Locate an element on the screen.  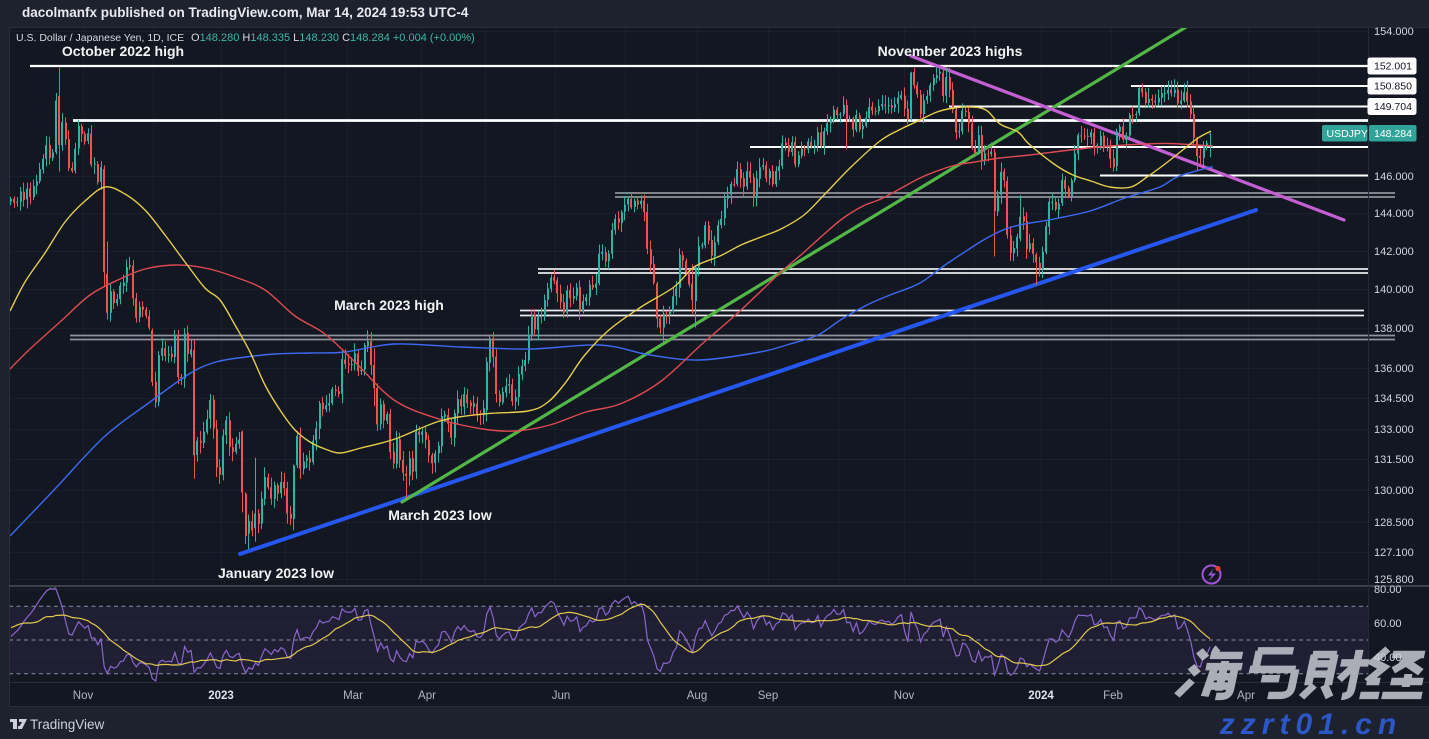
svg-text: 2023 is located at coordinates (221, 696).